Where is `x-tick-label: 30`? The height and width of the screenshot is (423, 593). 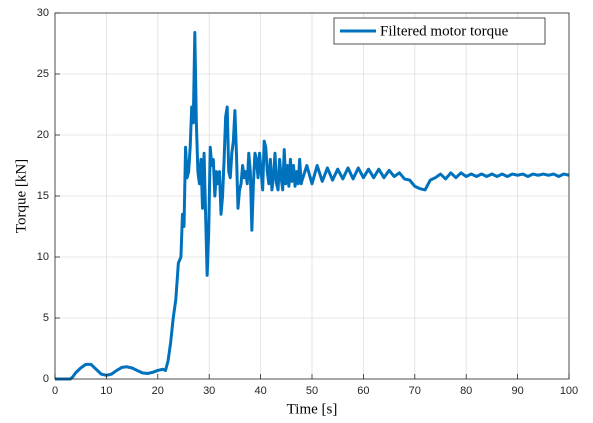
x-tick-label: 30 is located at coordinates (209, 391).